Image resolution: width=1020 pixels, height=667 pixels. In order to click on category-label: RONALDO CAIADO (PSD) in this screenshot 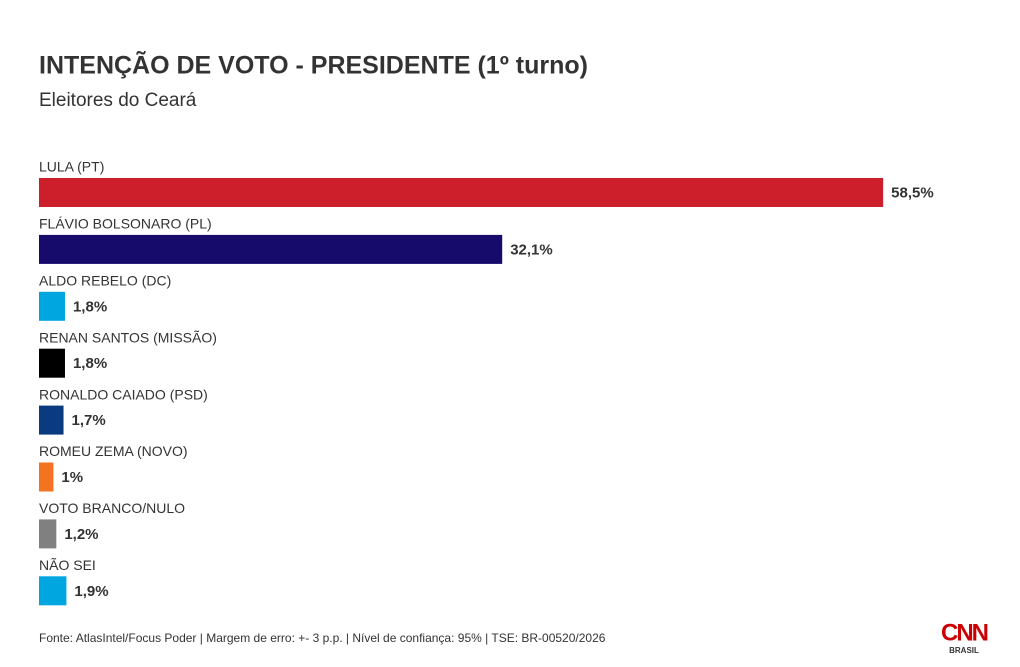, I will do `click(123, 394)`.